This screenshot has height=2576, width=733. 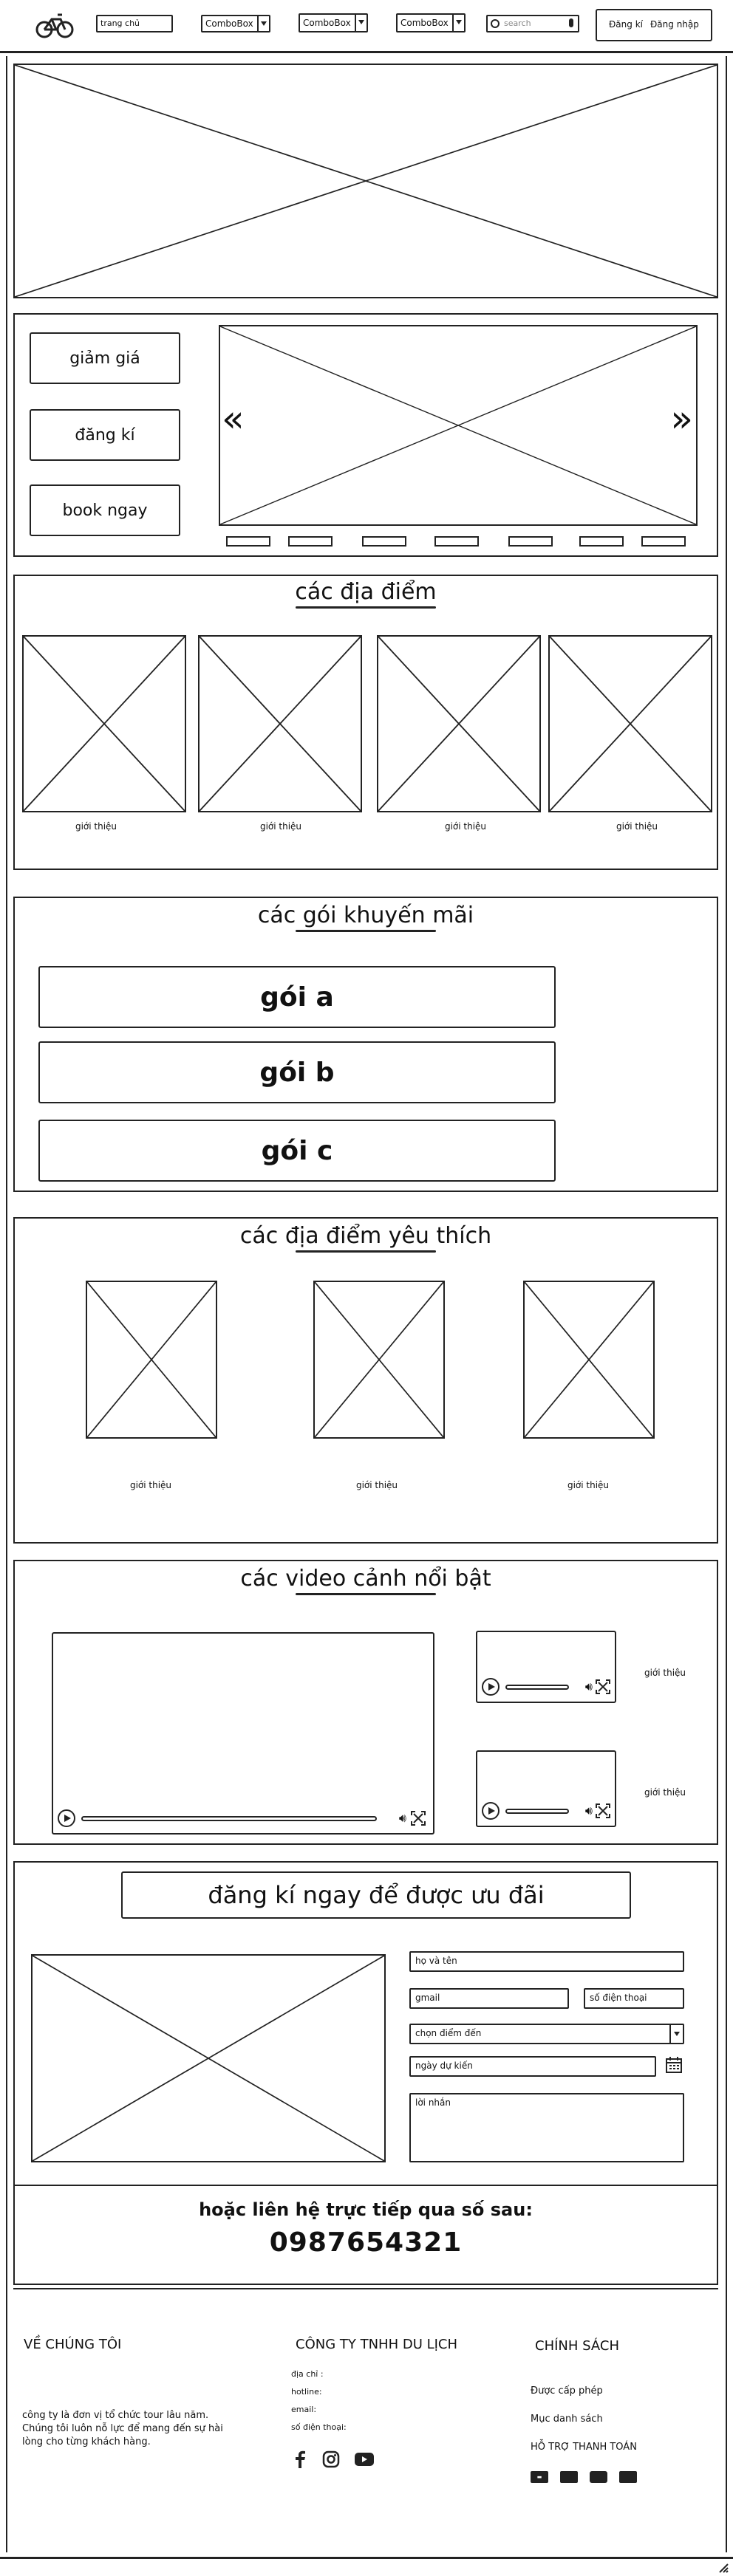 I want to click on section-title: các video cảnh nổi bật, so click(x=366, y=1580).